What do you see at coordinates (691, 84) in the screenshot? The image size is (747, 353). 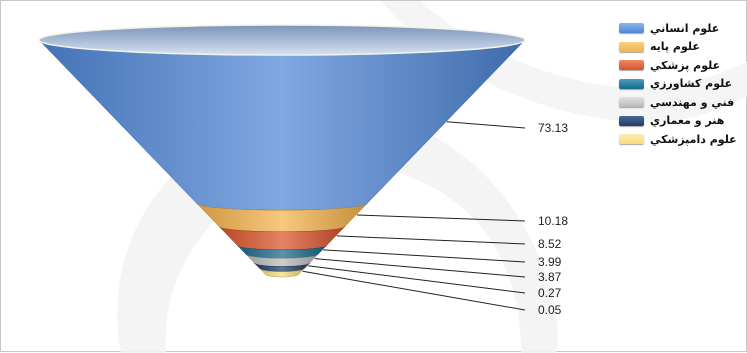 I see `legend-label-3: علوم كشاورزي` at bounding box center [691, 84].